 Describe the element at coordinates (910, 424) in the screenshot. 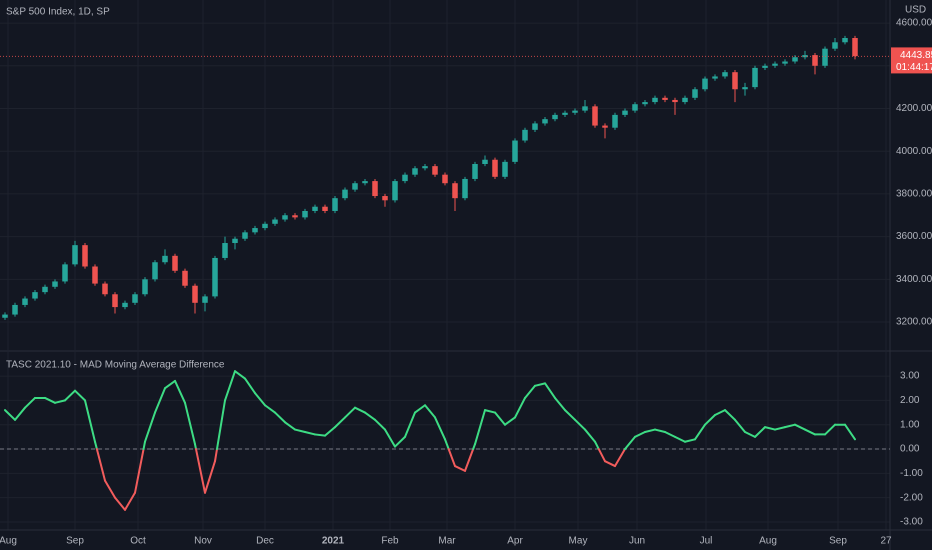

I see `y-tick-label: 1.00` at that location.